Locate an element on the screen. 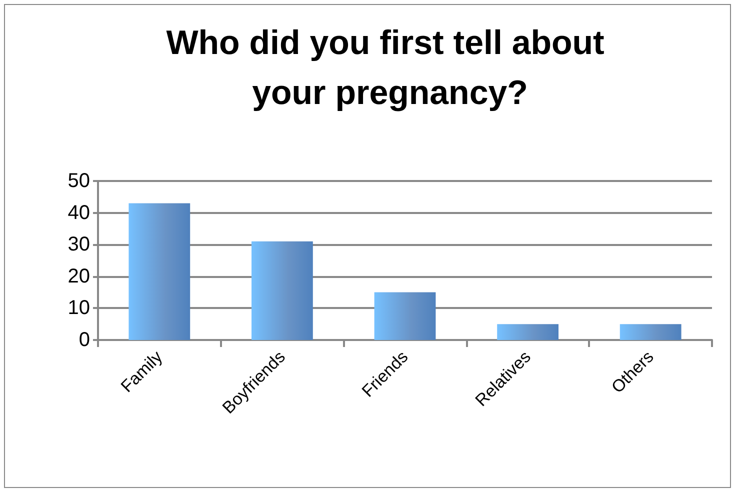  y-tick-label: 0 is located at coordinates (84, 340).